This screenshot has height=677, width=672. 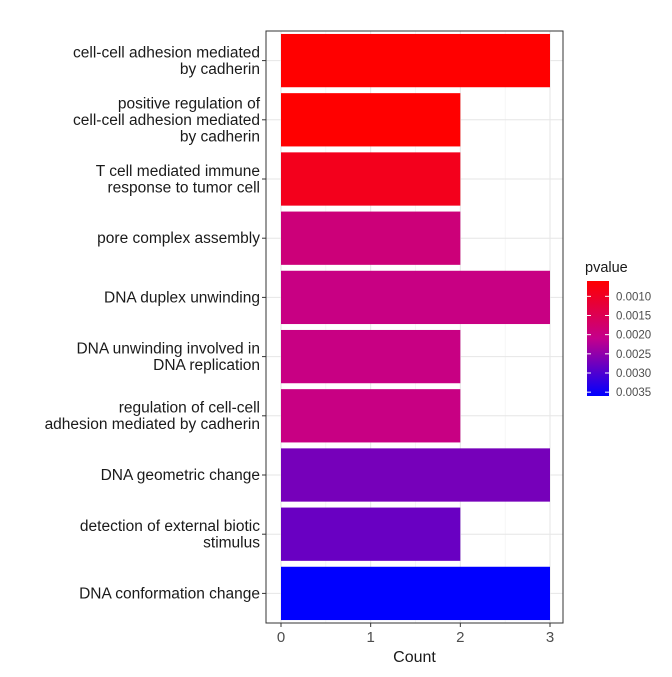 I want to click on x-tick-label: 1, so click(x=370, y=637).